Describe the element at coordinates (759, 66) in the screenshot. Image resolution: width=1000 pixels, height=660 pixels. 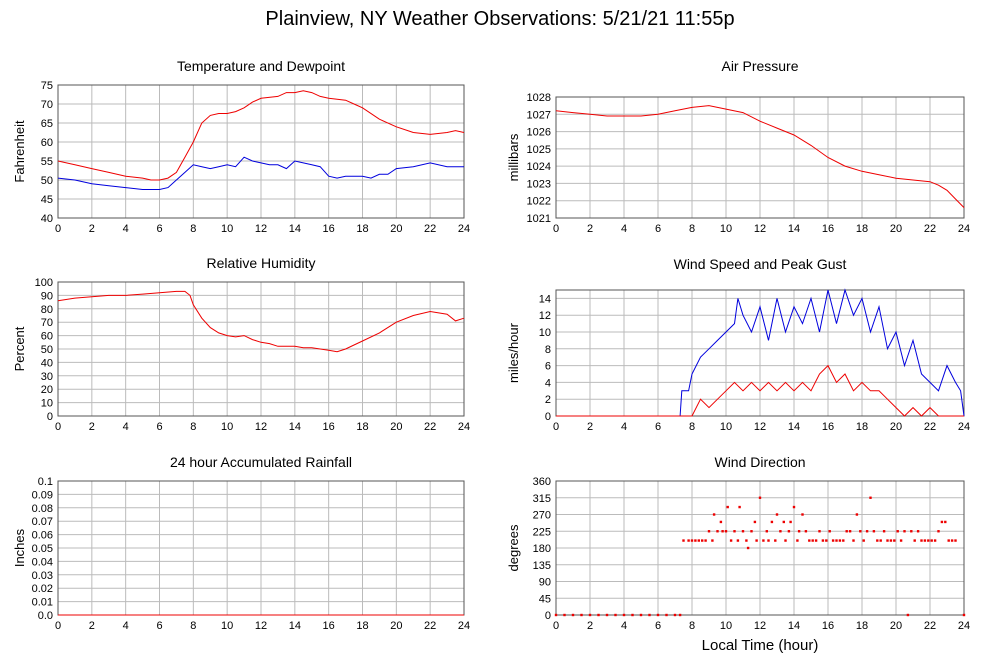
I see `chart-title: Air Pressure` at that location.